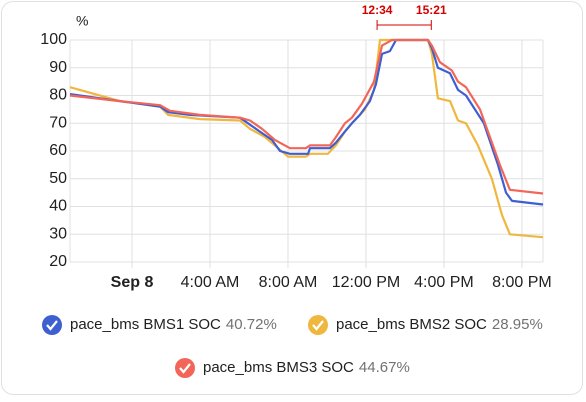 The height and width of the screenshot is (402, 586). Describe the element at coordinates (58, 261) in the screenshot. I see `y-tick-label: 20` at that location.